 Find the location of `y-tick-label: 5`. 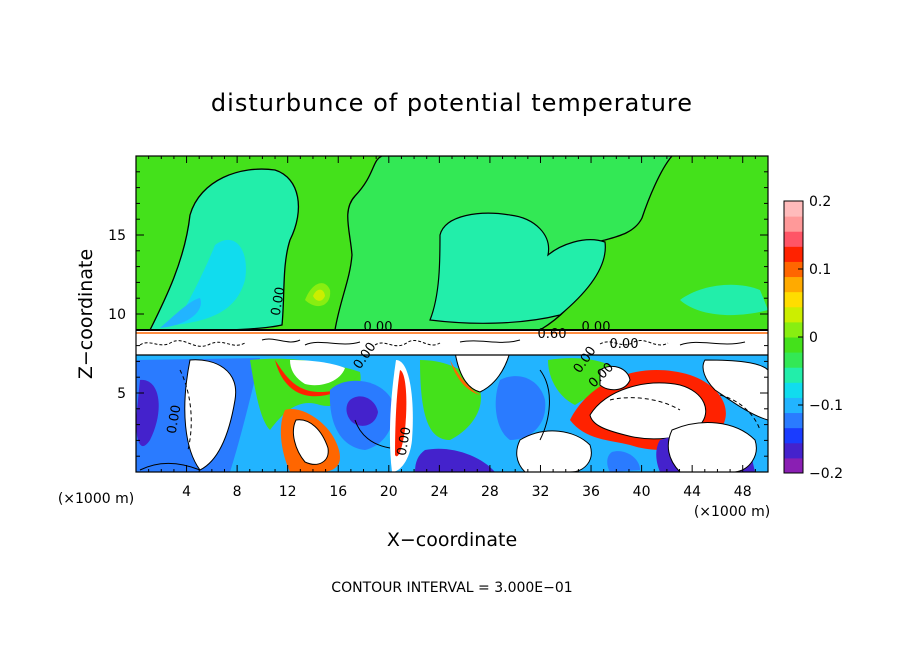

y-tick-label: 5 is located at coordinates (121, 394).